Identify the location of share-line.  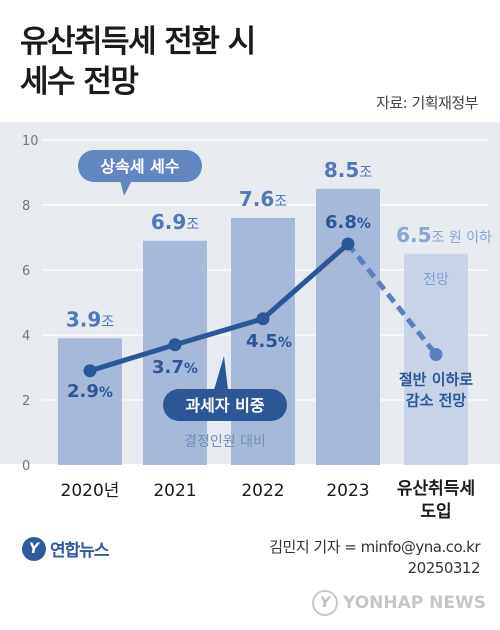
(219, 307).